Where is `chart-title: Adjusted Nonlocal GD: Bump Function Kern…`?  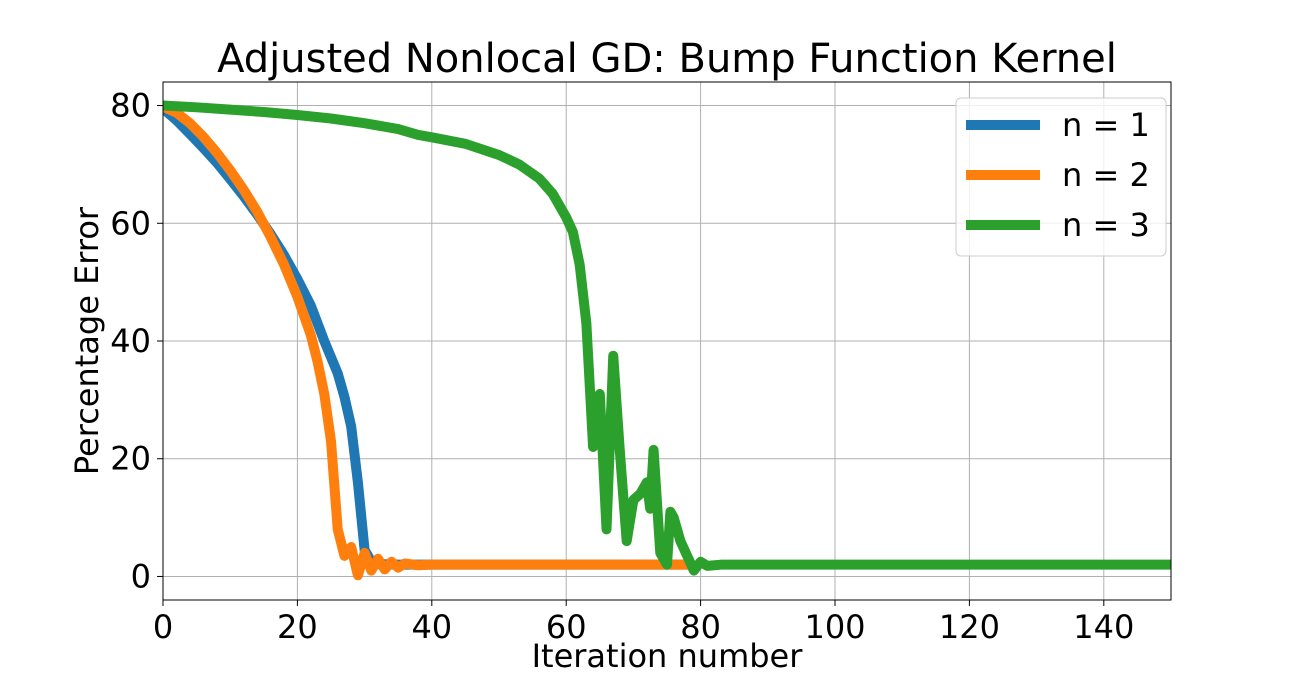 chart-title: Adjusted Nonlocal GD: Bump Function Kern… is located at coordinates (667, 59).